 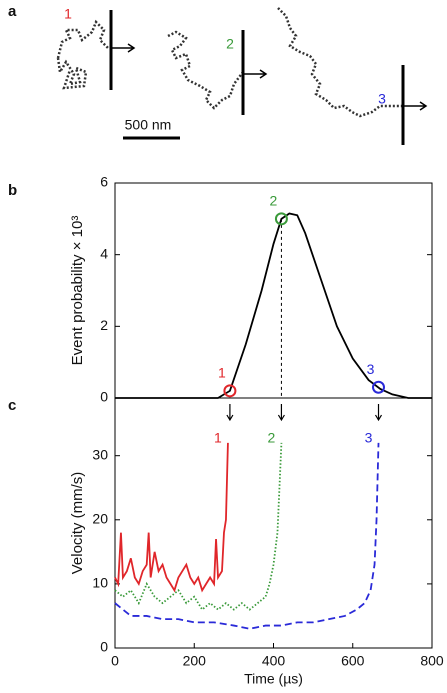 I want to click on x-tick-label: 800, so click(x=432, y=661).